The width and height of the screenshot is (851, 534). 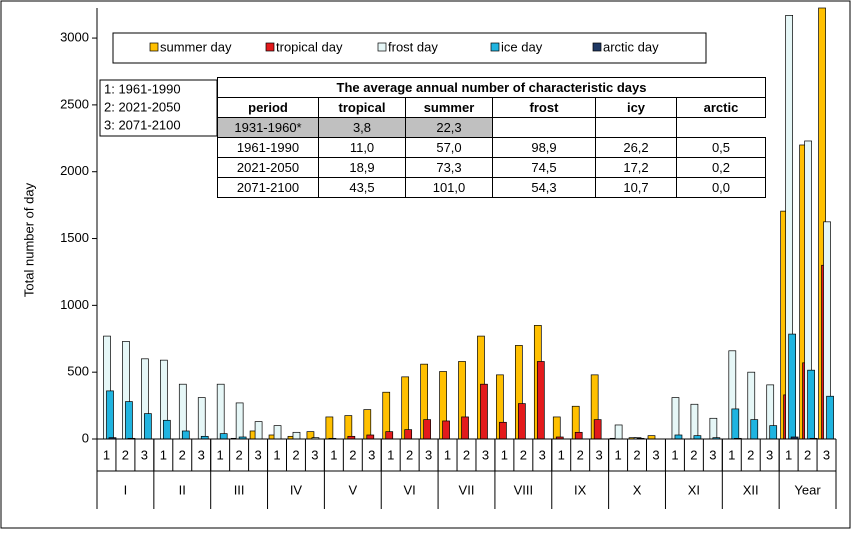 What do you see at coordinates (362, 127) in the screenshot?
I see `table-cell: 3,8` at bounding box center [362, 127].